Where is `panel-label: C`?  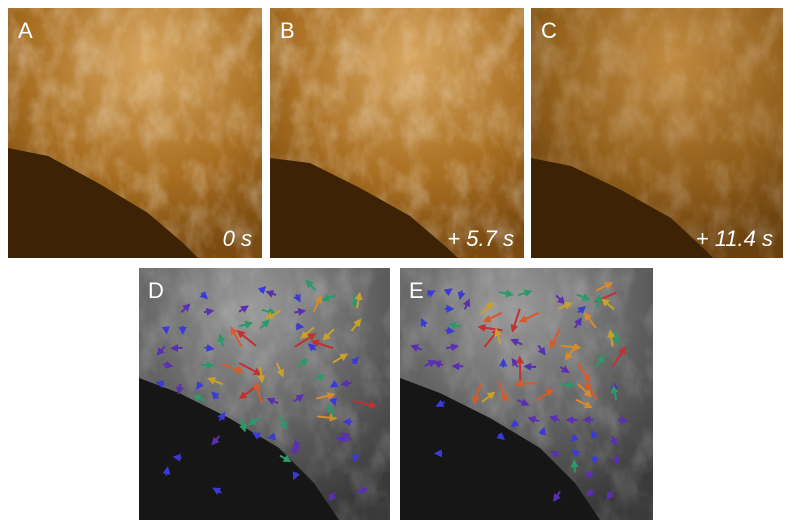
panel-label: C is located at coordinates (549, 30).